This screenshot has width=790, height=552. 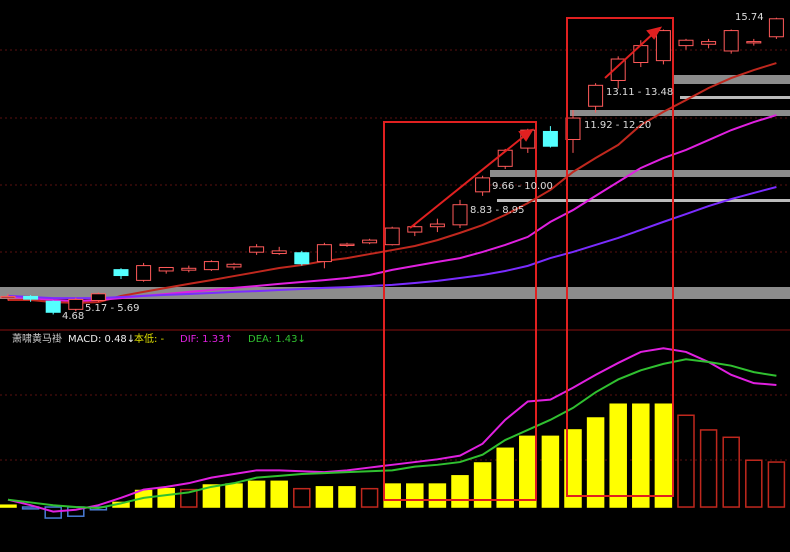 What do you see at coordinates (149, 338) in the screenshot?
I see `legend-item: 本低: -` at bounding box center [149, 338].